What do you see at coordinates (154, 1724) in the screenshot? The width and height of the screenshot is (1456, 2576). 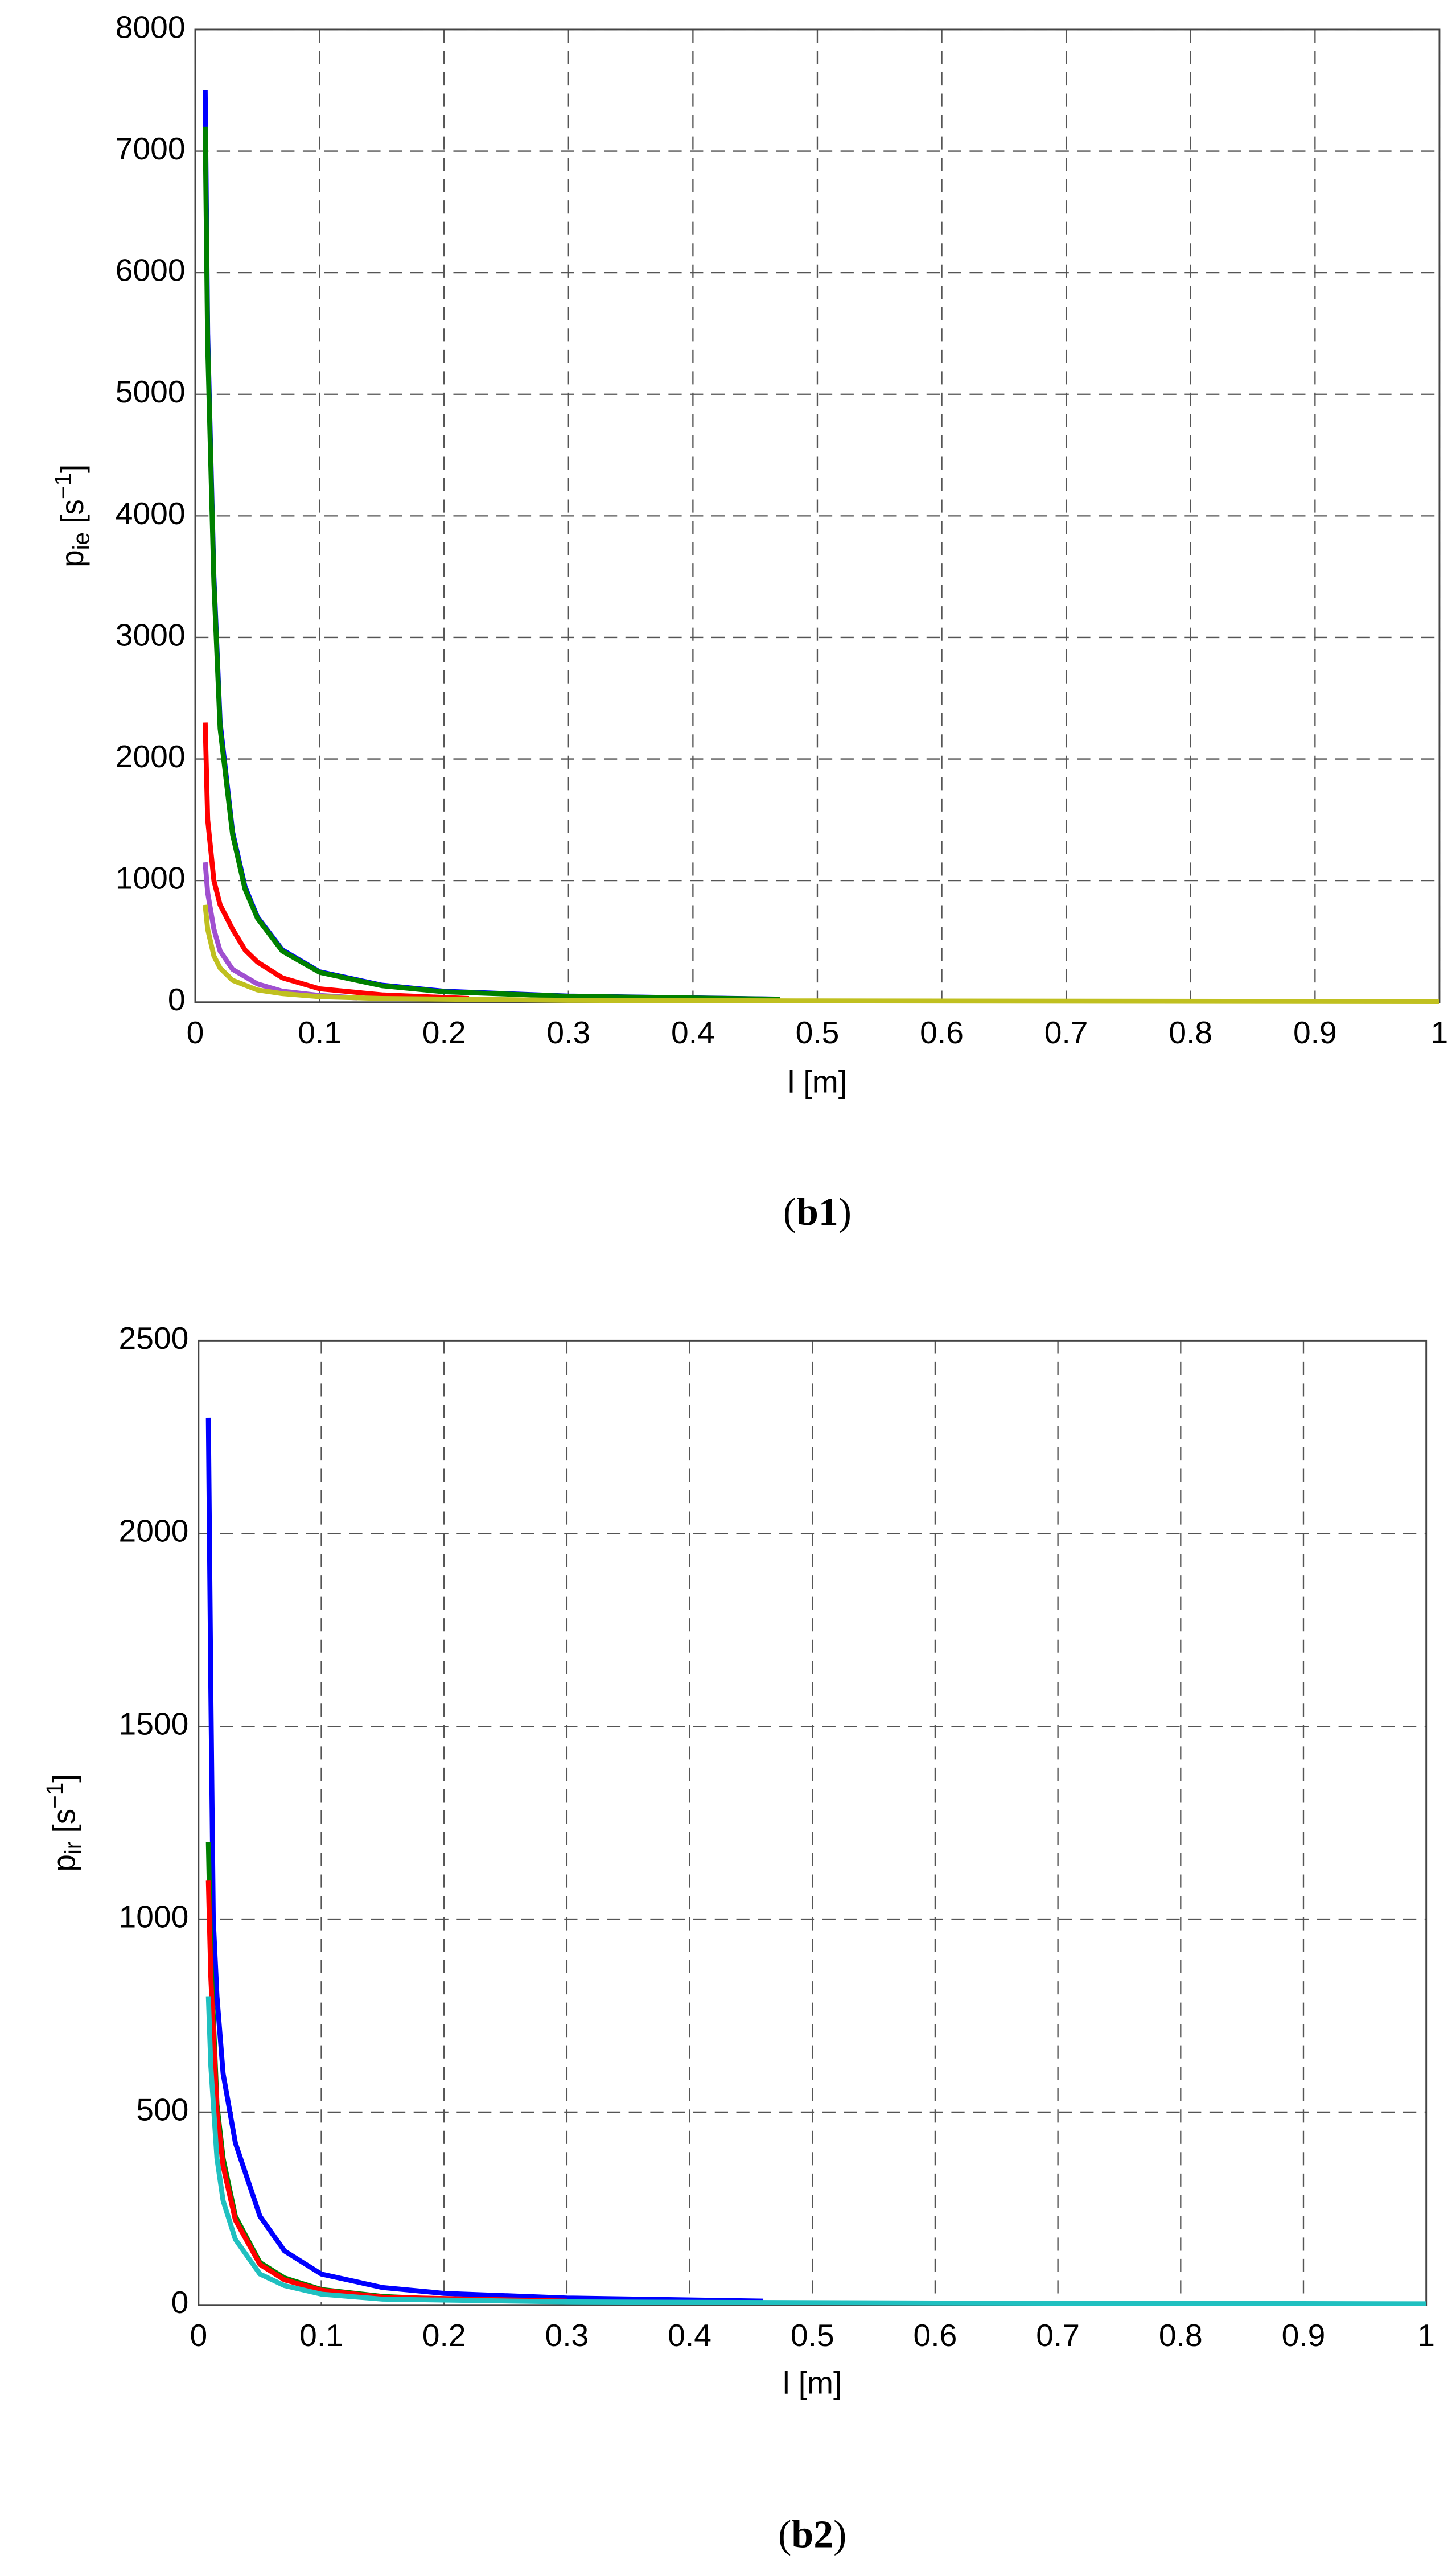 I see `y-tick-label: 1500` at bounding box center [154, 1724].